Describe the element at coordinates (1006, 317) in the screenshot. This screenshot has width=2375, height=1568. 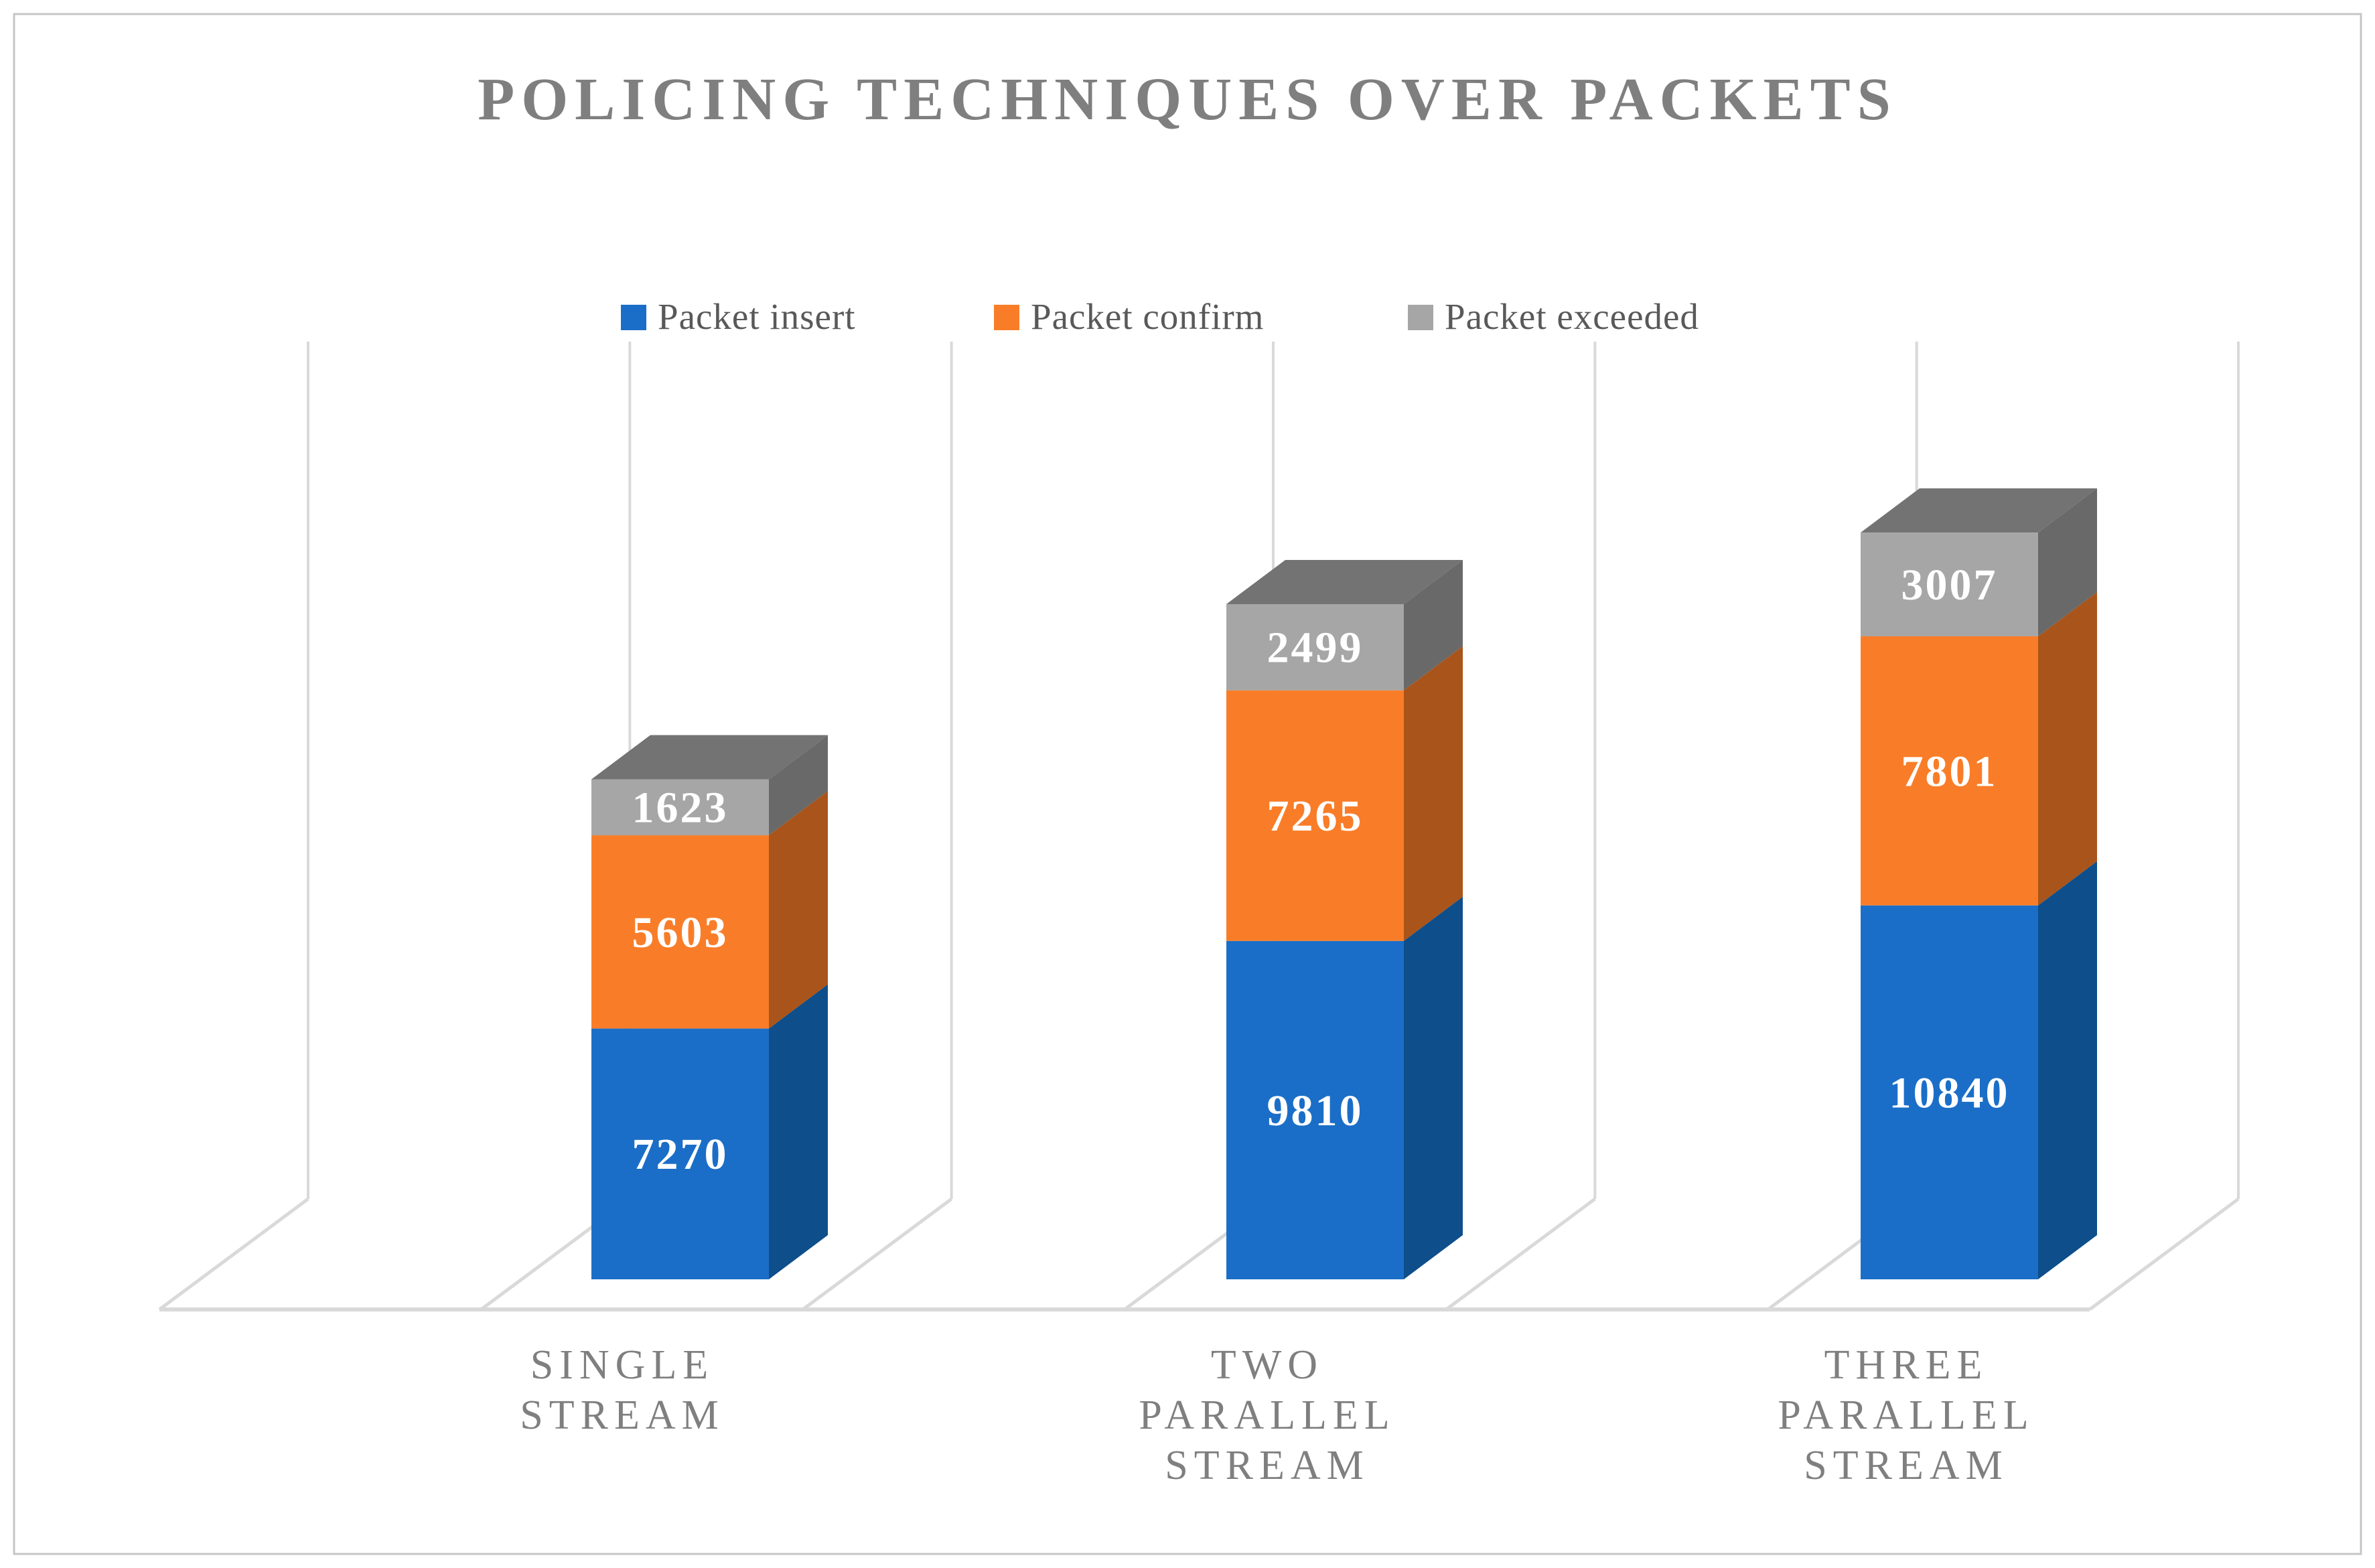
I see `legend-swatch-packet-confirm-icon` at that location.